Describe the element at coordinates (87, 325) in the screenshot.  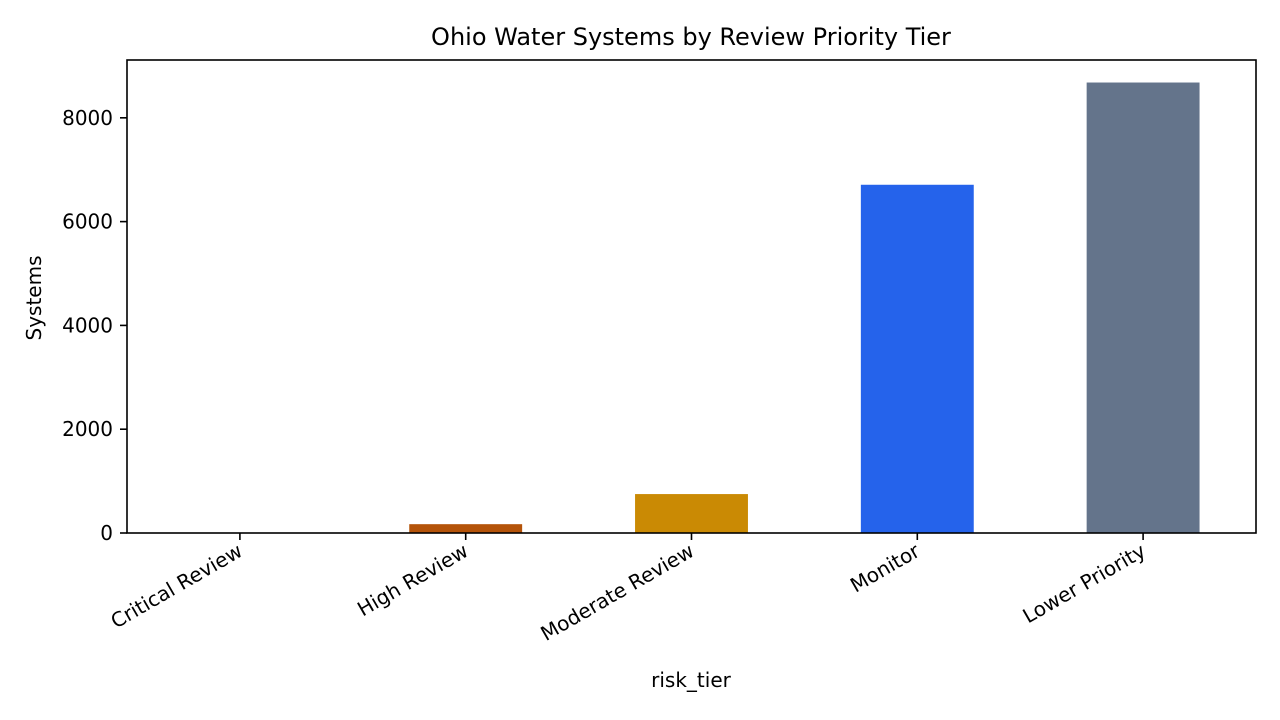
I see `y-tick-label: 4000` at that location.